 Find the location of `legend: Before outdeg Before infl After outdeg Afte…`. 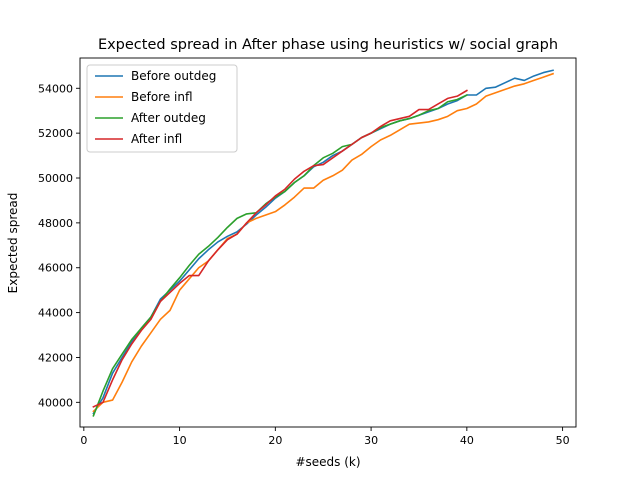

legend: Before outdeg Before infl After outdeg Afte… is located at coordinates (162, 108).